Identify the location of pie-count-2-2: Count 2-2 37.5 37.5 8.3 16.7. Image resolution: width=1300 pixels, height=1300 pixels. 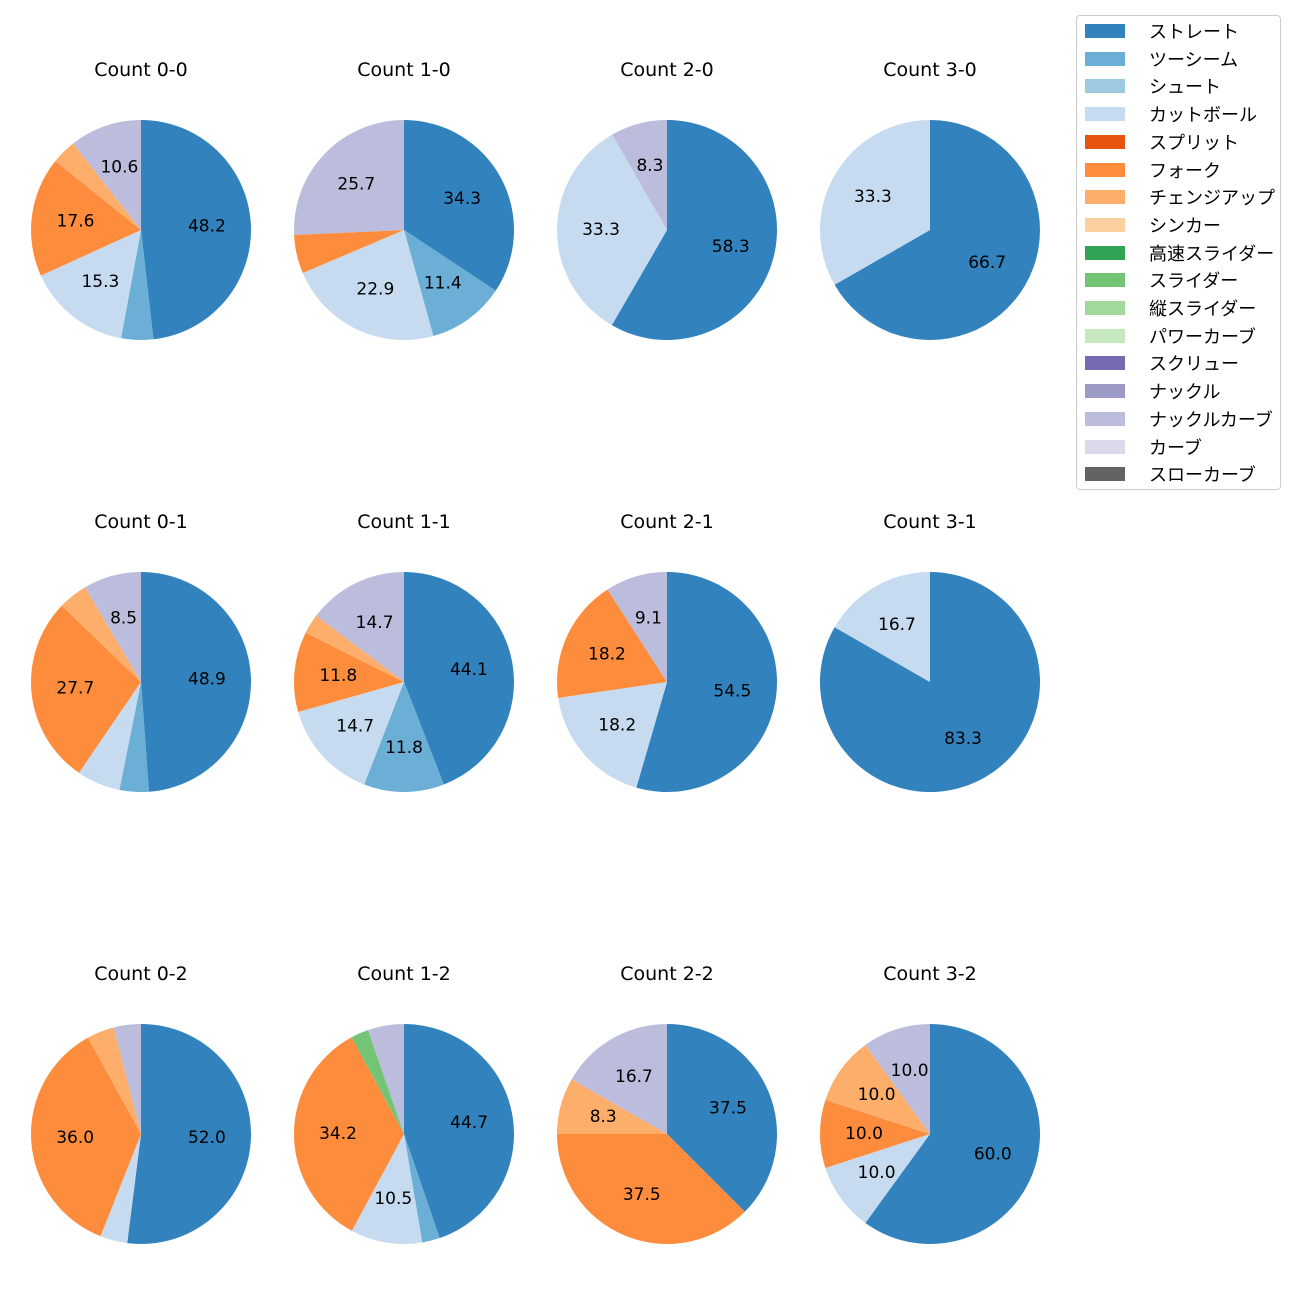
(667, 1103).